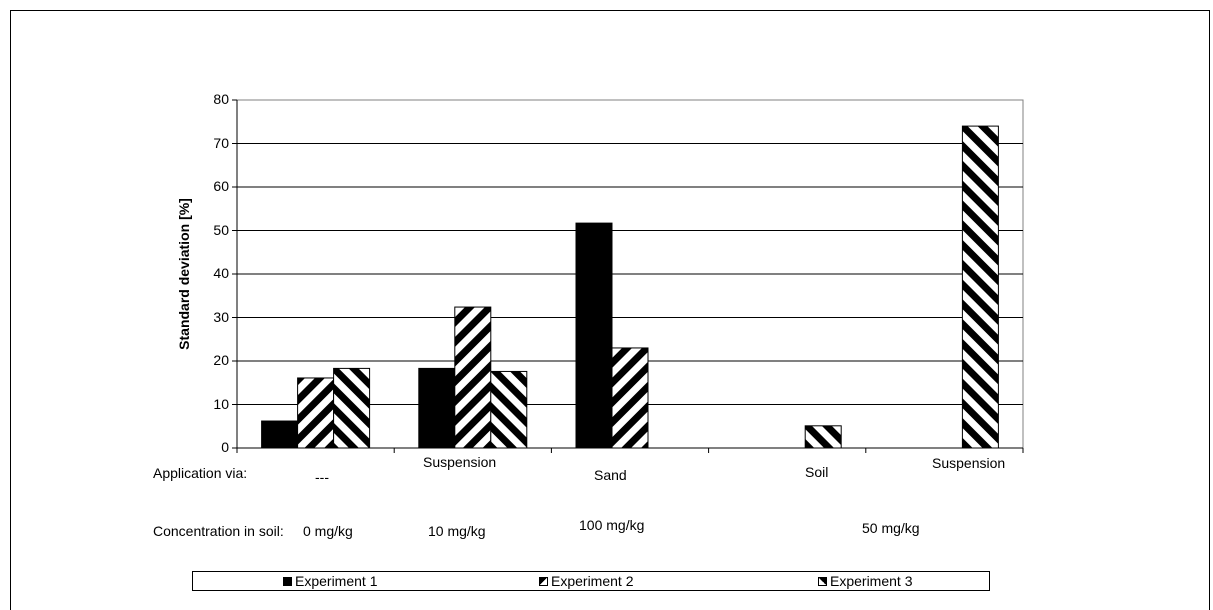 The height and width of the screenshot is (610, 1213). Describe the element at coordinates (817, 472) in the screenshot. I see `category-label-soil: Soil` at that location.